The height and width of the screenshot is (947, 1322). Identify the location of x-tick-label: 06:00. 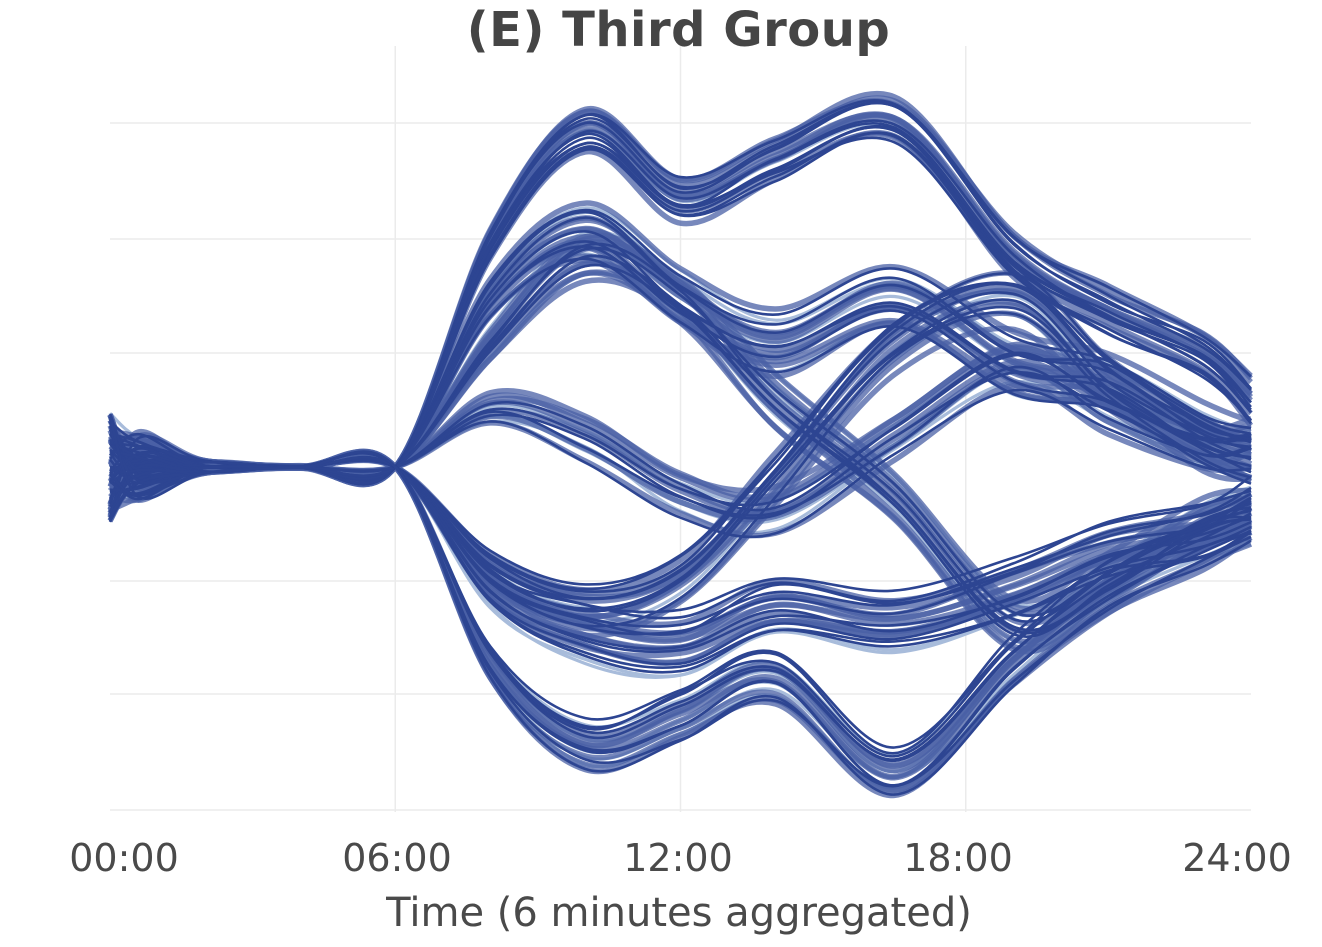
(397, 858).